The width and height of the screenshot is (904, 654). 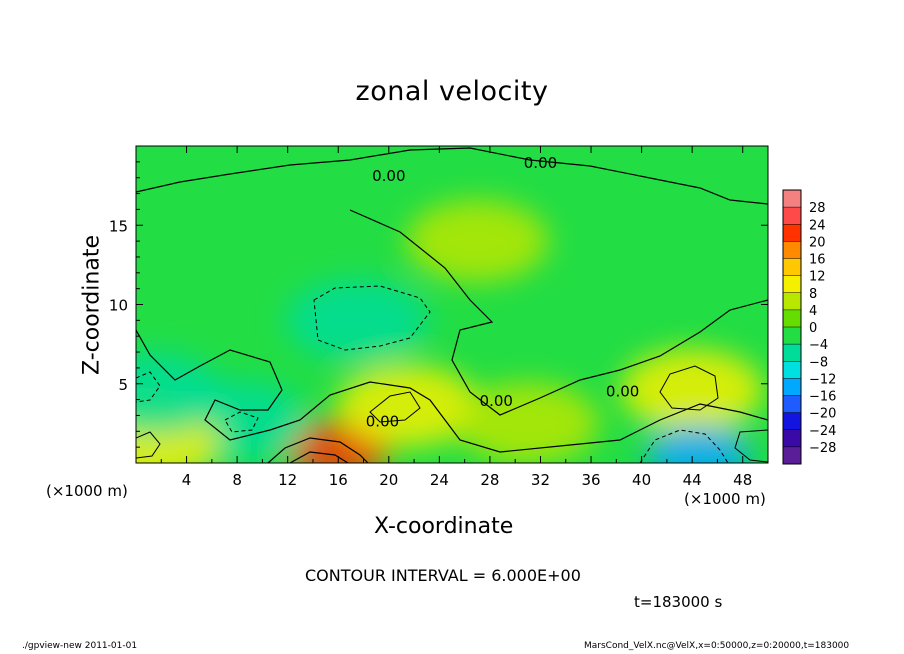 I want to click on contour-high-left, so click(x=148, y=445).